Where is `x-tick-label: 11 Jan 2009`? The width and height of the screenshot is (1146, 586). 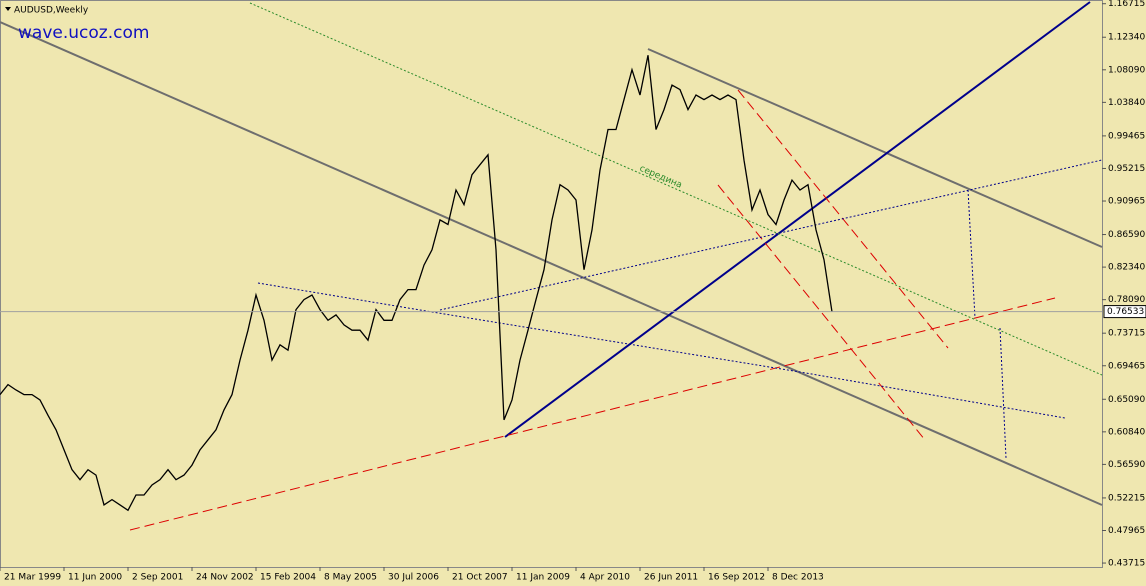
x-tick-label: 11 Jan 2009 is located at coordinates (543, 578).